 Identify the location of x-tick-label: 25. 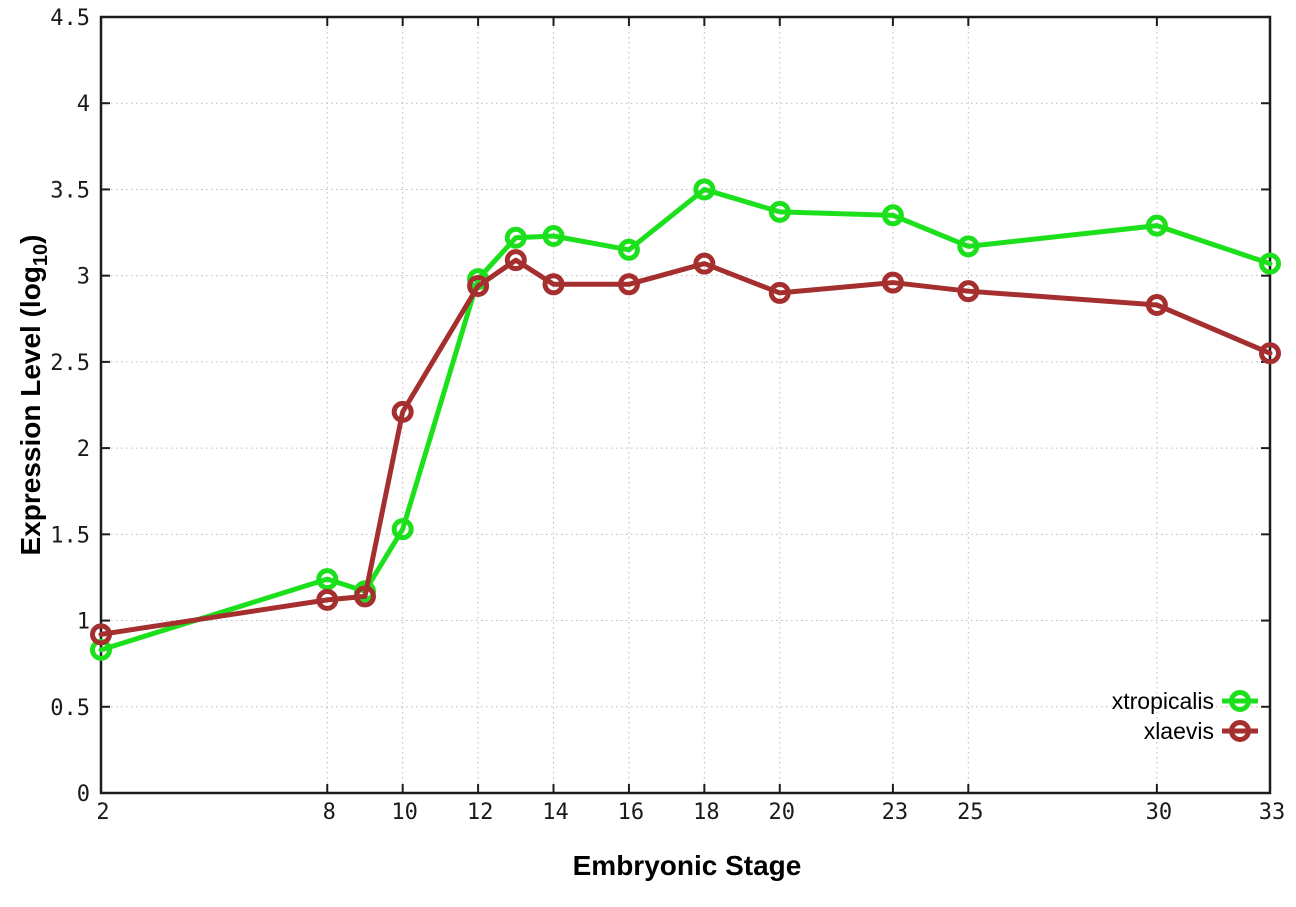
(970, 812).